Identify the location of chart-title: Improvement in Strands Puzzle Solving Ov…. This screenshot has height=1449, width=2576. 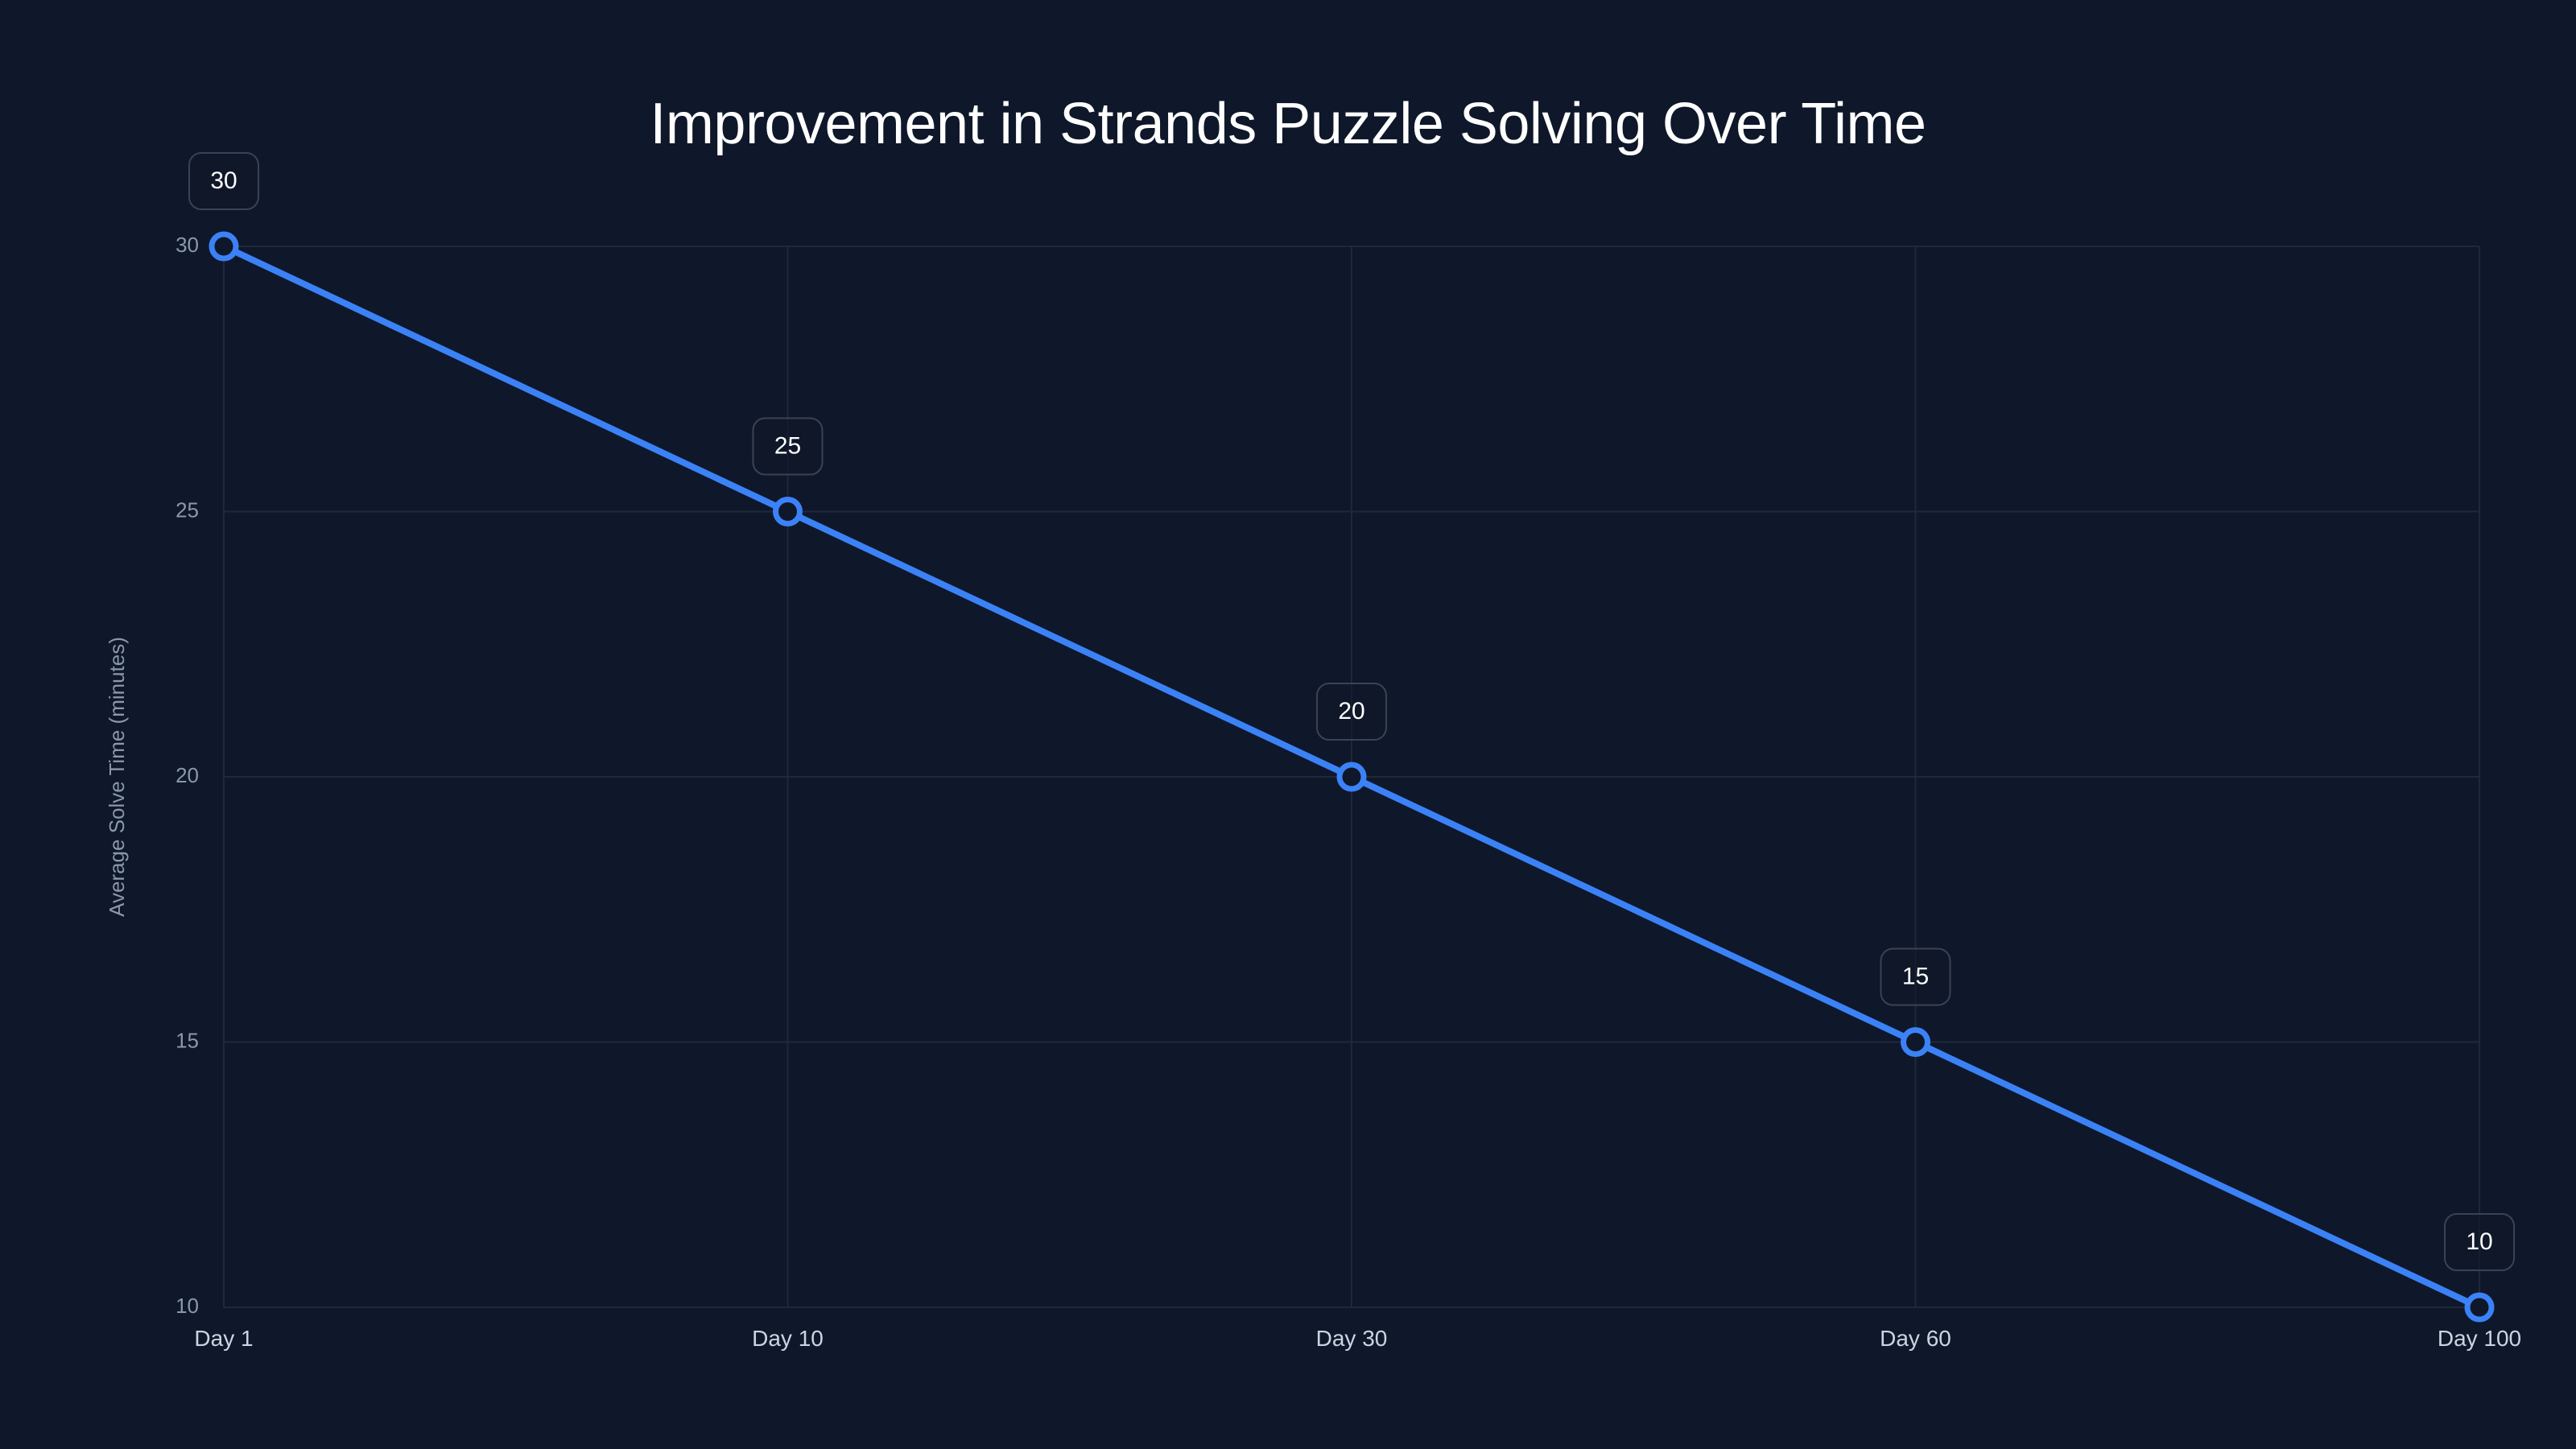
(1288, 124).